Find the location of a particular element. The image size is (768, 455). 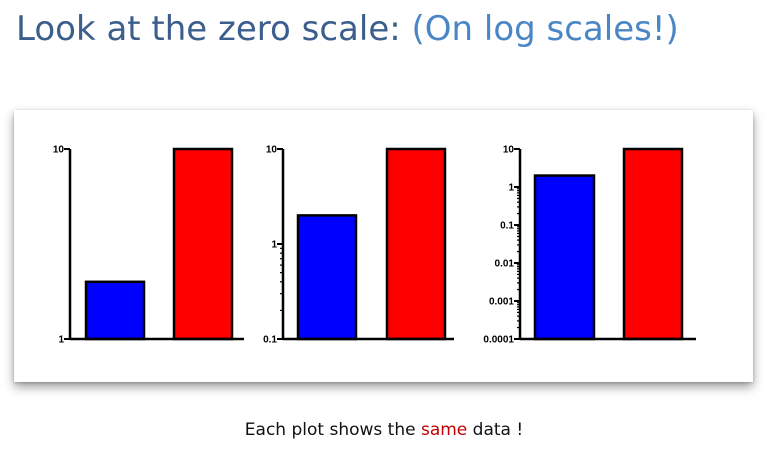

slide-title: Look at the zero scale: (On log scales!) is located at coordinates (347, 29).